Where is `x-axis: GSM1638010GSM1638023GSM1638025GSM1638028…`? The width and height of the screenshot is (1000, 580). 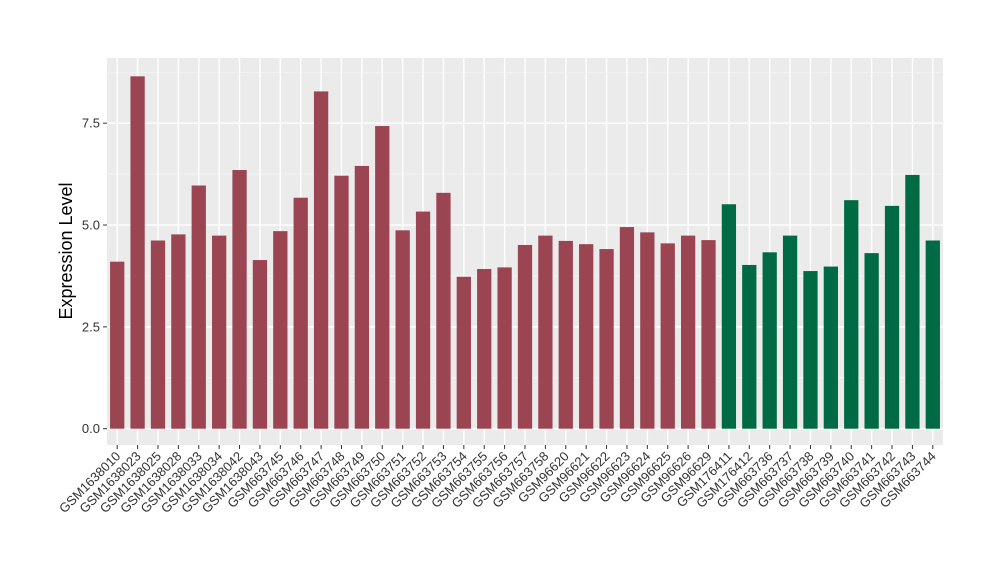 x-axis: GSM1638010GSM1638023GSM1638025GSM1638028… is located at coordinates (497, 480).